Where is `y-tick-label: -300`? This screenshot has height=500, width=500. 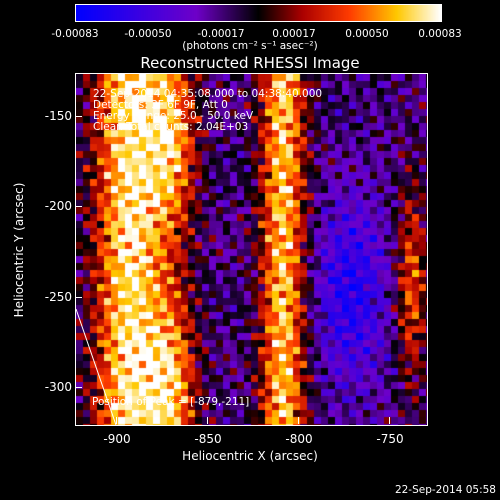
y-tick-label: -300 is located at coordinates (58, 387).